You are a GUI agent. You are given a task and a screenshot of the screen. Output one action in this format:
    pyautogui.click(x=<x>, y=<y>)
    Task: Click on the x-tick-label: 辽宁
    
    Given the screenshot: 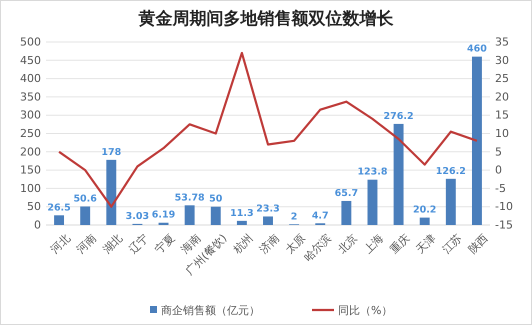 What is the action you would take?
    pyautogui.click(x=139, y=243)
    